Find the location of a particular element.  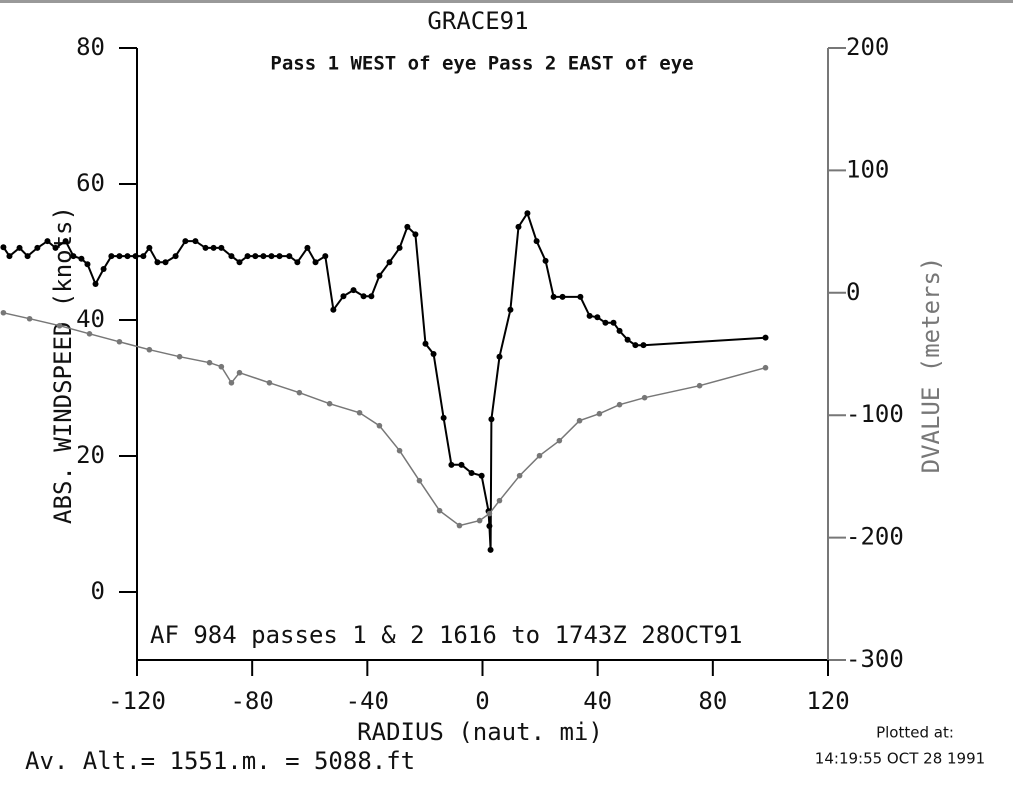

y-tick-label: 40 is located at coordinates (90, 319).